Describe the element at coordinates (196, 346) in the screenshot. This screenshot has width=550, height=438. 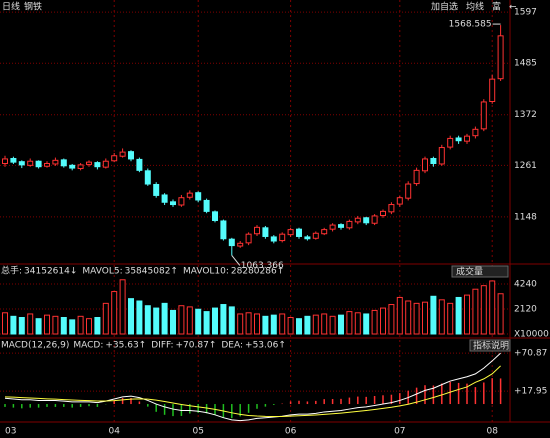
I see `legend-value: +70.87↑` at that location.